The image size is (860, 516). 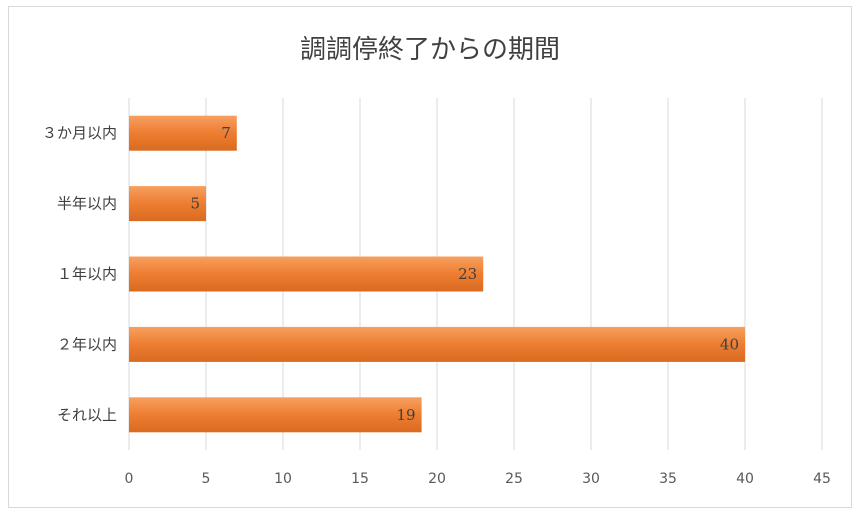 I want to click on category-label: ２年以内, so click(x=87, y=344).